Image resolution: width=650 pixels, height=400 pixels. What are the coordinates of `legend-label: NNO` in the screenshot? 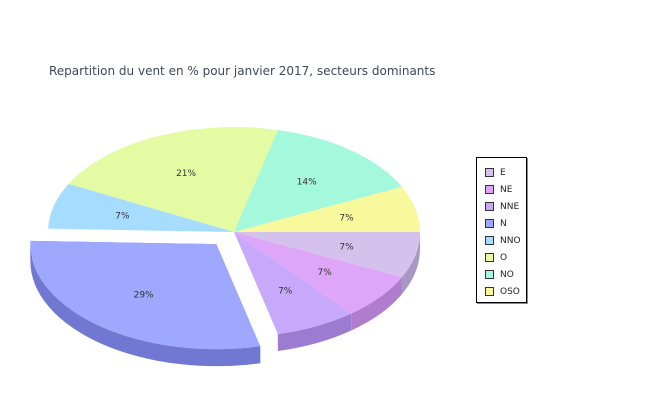 It's located at (510, 240).